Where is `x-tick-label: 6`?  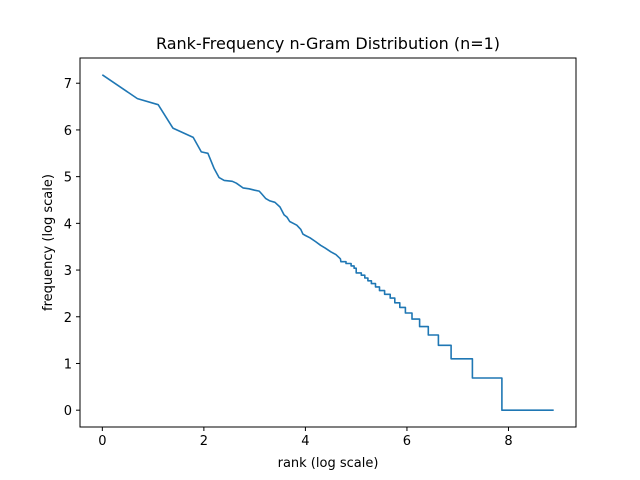 x-tick-label: 6 is located at coordinates (407, 441).